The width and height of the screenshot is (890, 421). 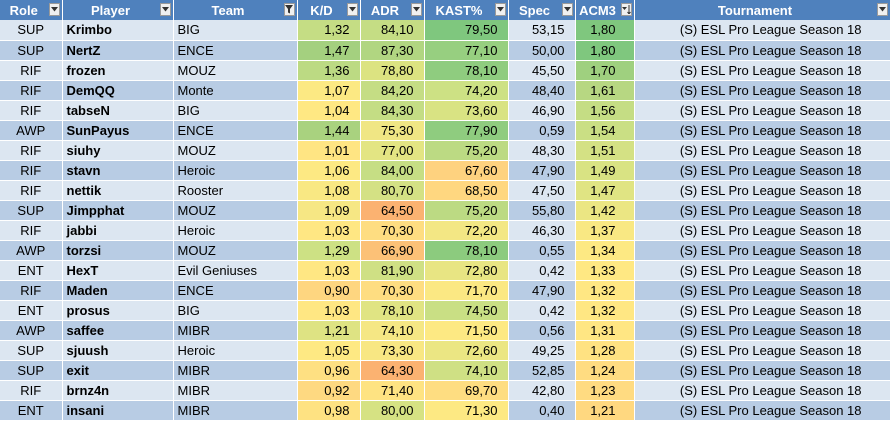 I want to click on cell-player: Maden, so click(x=118, y=290).